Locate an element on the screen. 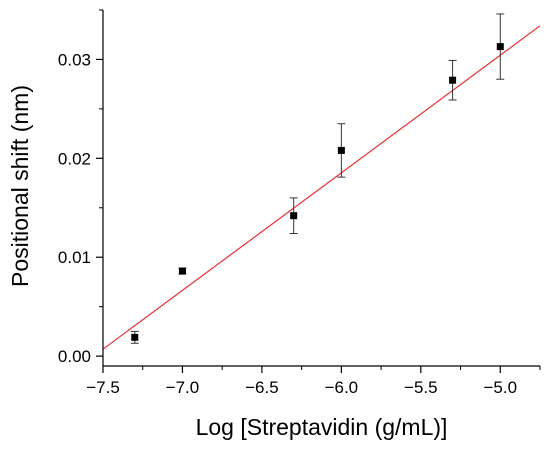 This screenshot has width=550, height=449. y-tick-labels: 0.00 0.01 0.02 0.03 is located at coordinates (74, 208).